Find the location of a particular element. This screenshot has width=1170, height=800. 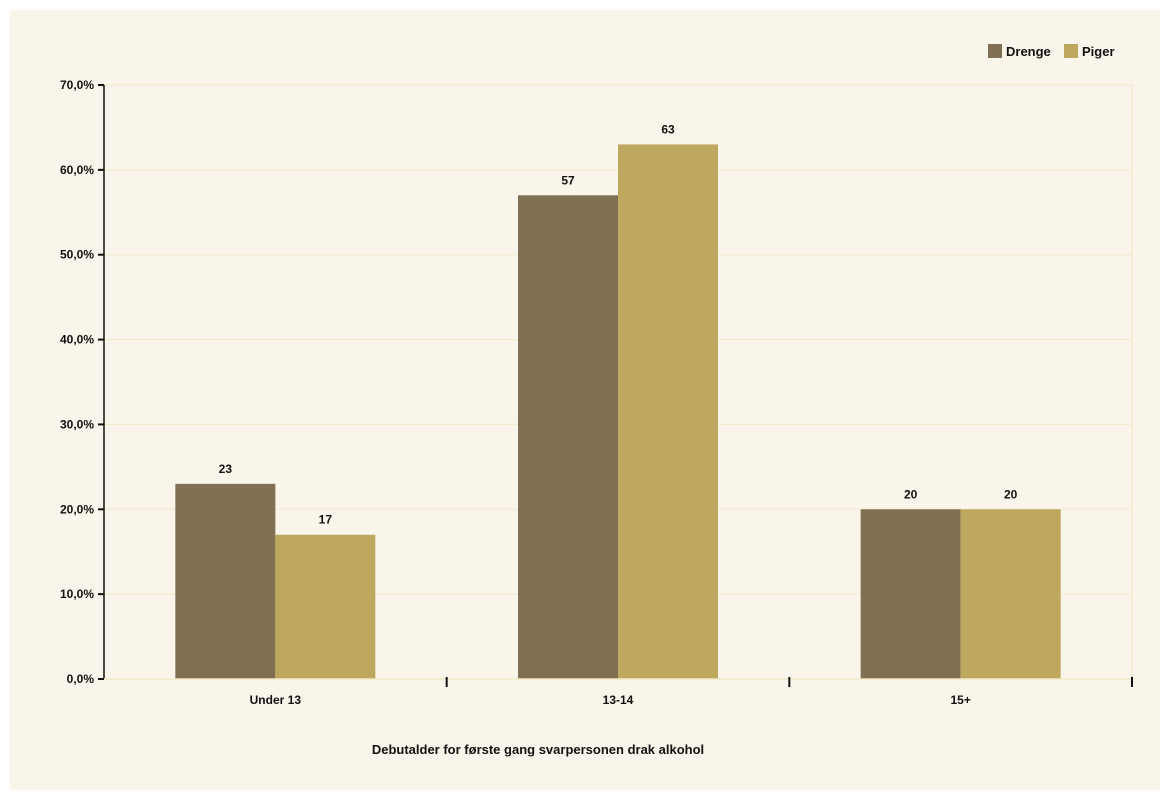

y-tick-label-7: 70,0% is located at coordinates (77, 85).